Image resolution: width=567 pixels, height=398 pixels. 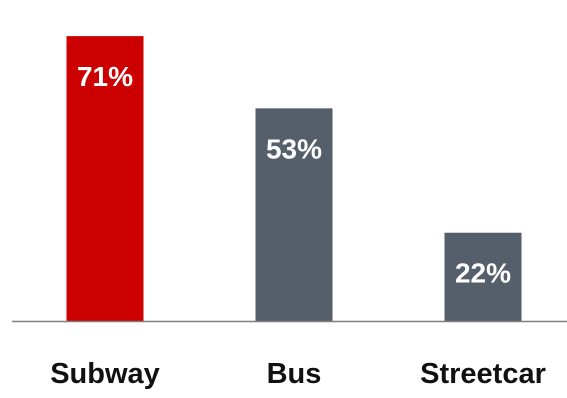 I want to click on data-label-bus: 53%, so click(x=294, y=148).